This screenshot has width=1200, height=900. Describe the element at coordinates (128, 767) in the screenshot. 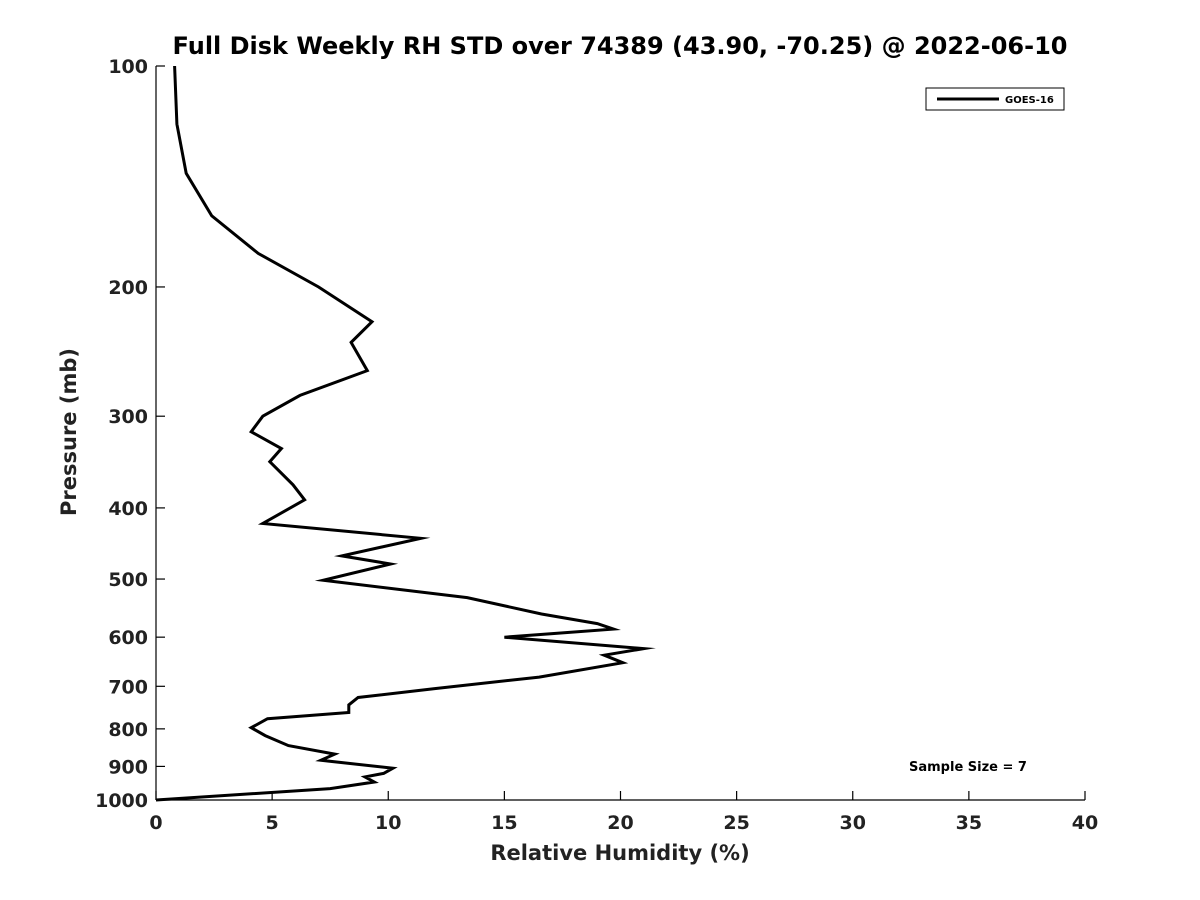

I see `y-tick-label: 900` at that location.